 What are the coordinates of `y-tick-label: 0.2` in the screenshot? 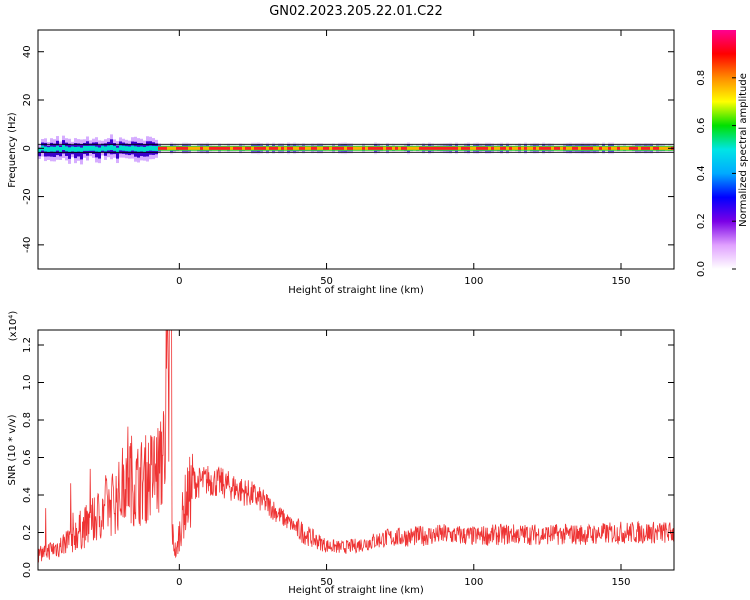 It's located at (27, 533).